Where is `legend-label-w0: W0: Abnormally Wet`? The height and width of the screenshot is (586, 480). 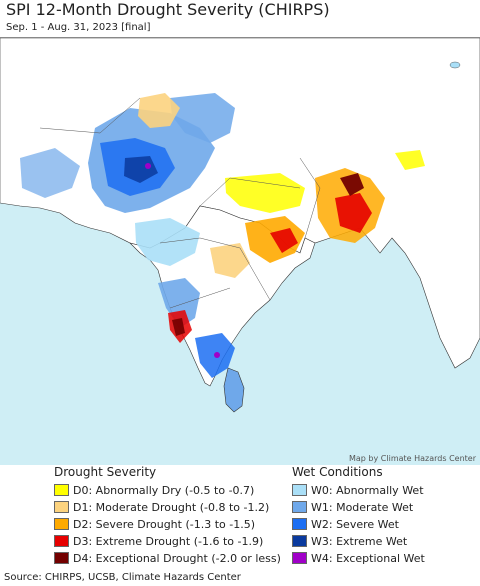
legend-label-w0: W0: Abnormally Wet is located at coordinates (367, 490).